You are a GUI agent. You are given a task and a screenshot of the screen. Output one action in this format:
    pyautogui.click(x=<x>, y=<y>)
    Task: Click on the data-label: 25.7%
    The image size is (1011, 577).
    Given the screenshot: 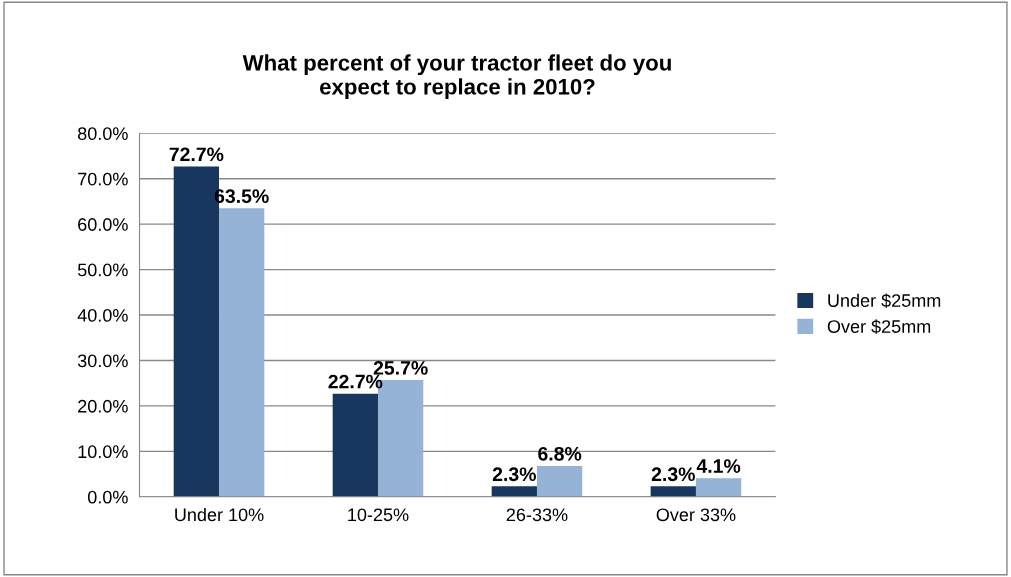 What is the action you would take?
    pyautogui.click(x=400, y=368)
    